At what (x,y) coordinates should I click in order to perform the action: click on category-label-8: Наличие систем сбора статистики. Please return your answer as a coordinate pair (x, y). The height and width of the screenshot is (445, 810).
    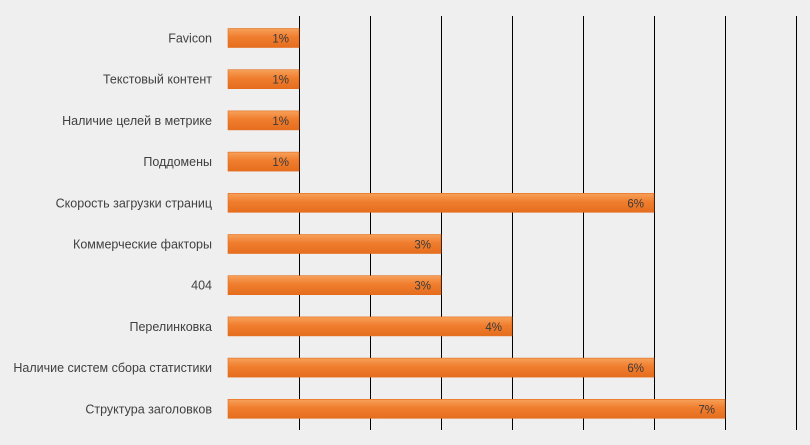
    Looking at the image, I should click on (112, 368).